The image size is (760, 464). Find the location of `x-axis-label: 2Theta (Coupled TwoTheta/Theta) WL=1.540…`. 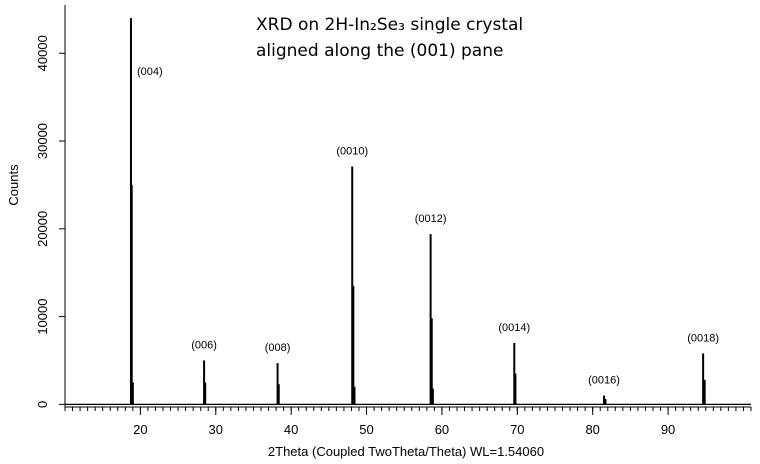

x-axis-label: 2Theta (Coupled TwoTheta/Theta) WL=1.540… is located at coordinates (406, 451).